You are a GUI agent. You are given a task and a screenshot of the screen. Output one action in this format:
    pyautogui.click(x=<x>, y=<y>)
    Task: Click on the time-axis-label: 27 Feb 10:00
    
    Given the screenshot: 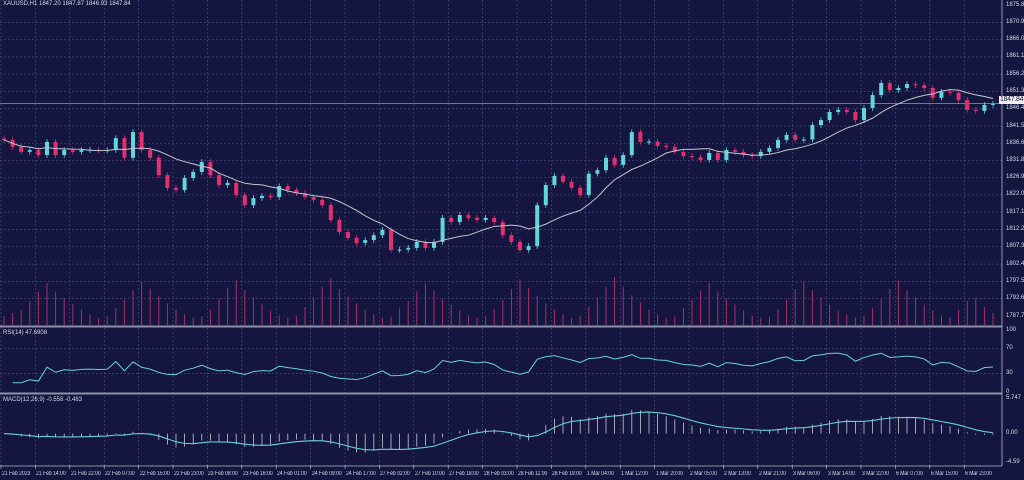 What is the action you would take?
    pyautogui.click(x=429, y=474)
    